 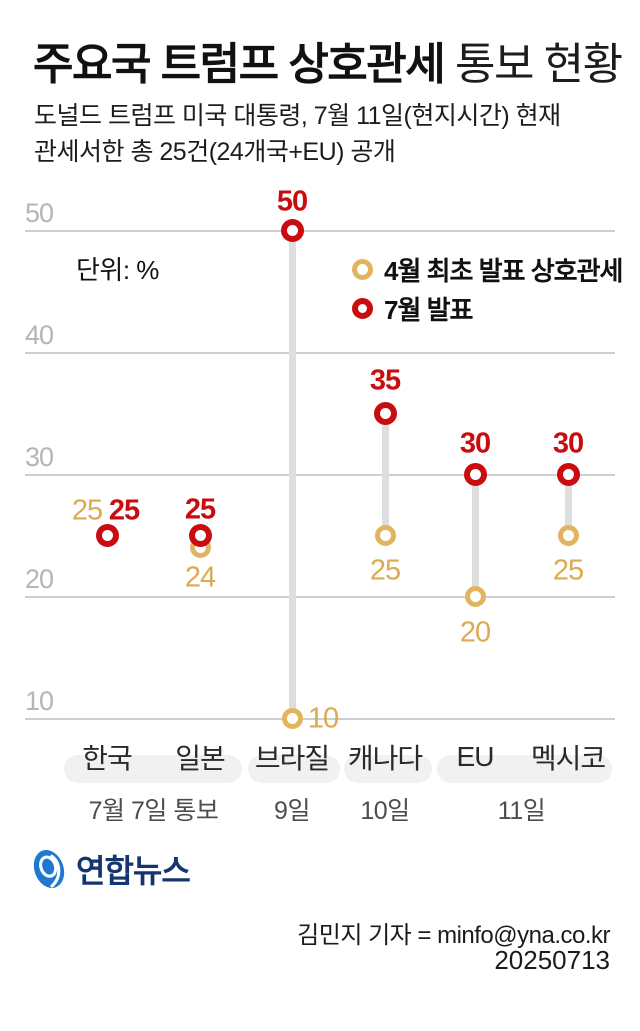 What do you see at coordinates (323, 718) in the screenshot?
I see `value-label-april-2: 10` at bounding box center [323, 718].